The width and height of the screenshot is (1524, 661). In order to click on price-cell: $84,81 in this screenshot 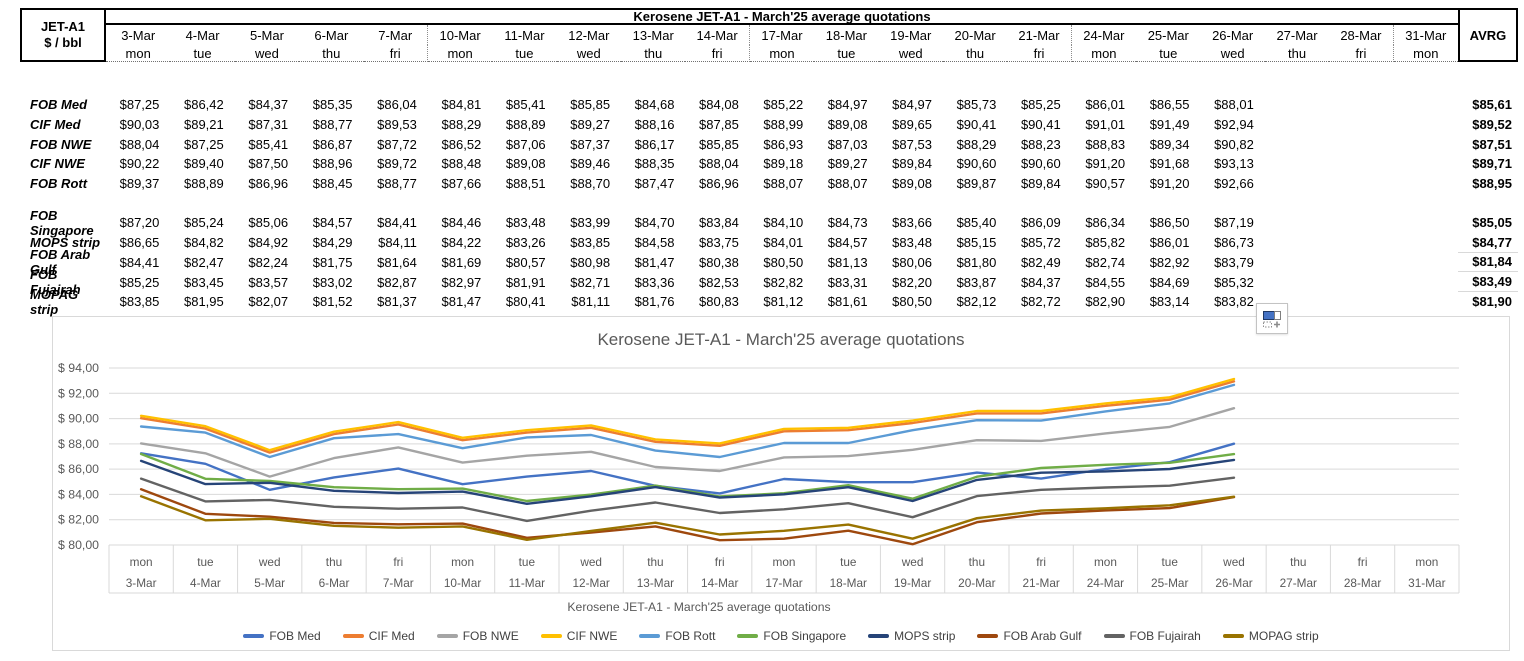, I will do `click(461, 105)`.